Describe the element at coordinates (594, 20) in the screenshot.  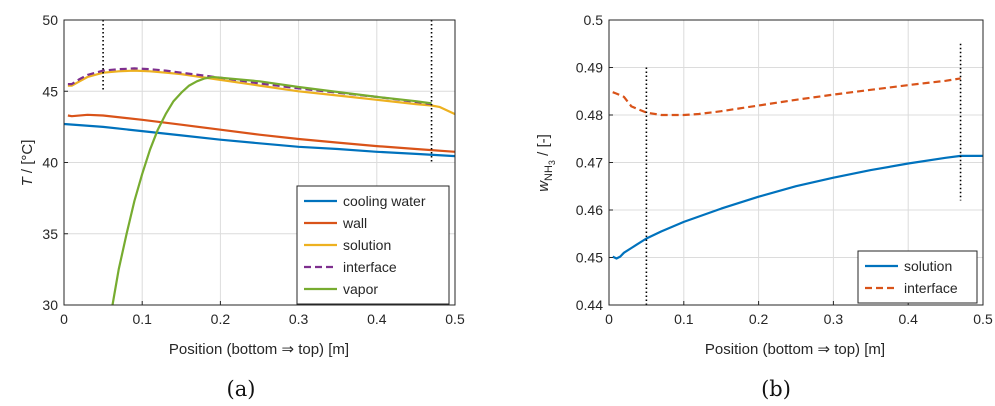
I see `y-tick-label-b: 0.5` at that location.